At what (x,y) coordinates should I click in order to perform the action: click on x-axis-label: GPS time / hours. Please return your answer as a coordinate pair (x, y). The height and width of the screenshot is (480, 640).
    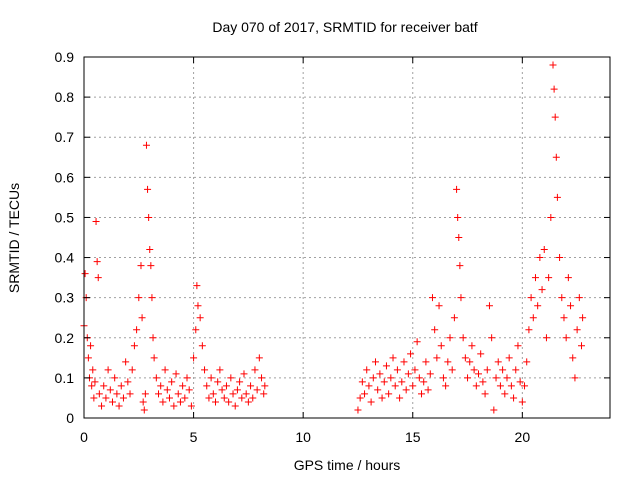
    Looking at the image, I should click on (347, 465).